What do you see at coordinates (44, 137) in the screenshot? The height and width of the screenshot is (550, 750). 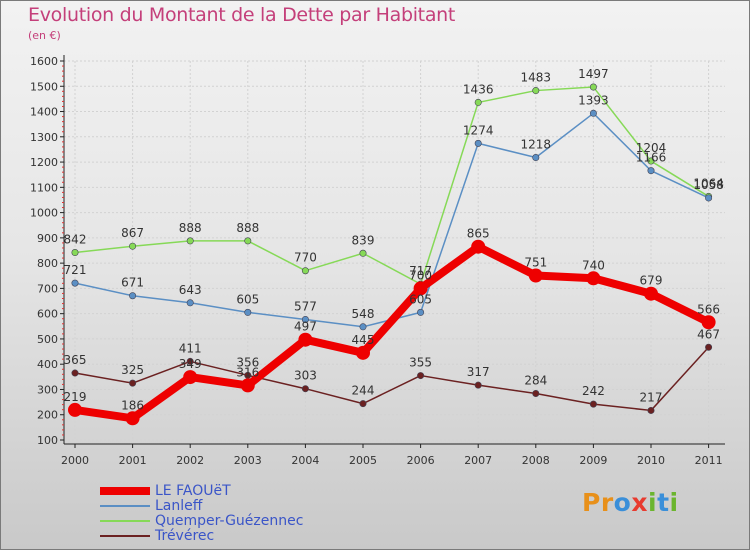 I see `y-tick-label: 1300` at bounding box center [44, 137].